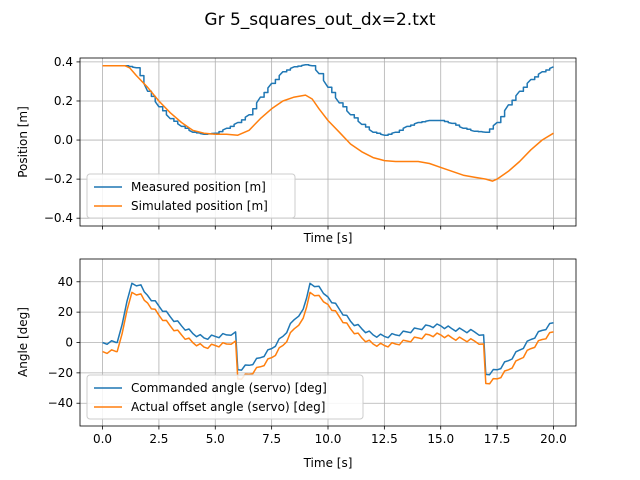 The width and height of the screenshot is (640, 480). Describe the element at coordinates (228, 407) in the screenshot. I see `legend-label-actual-offset-angle: Actual offset angle (servo) [deg]` at that location.